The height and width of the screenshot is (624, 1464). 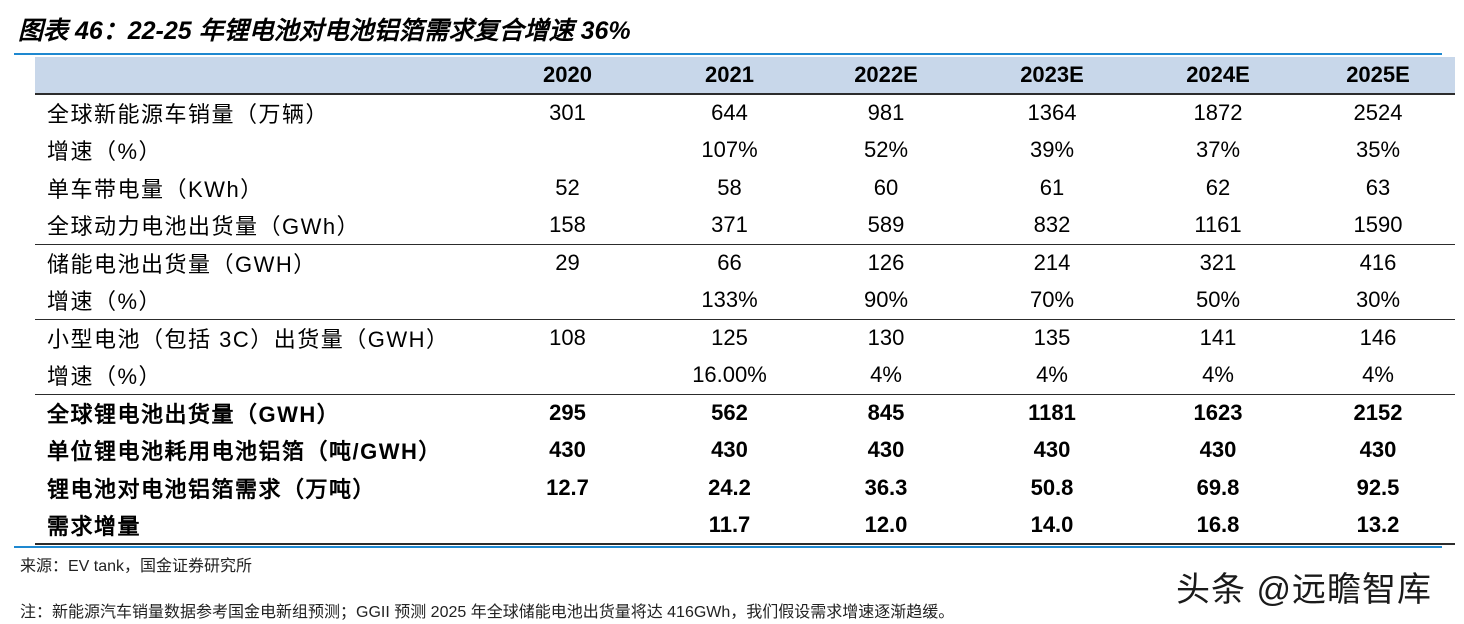 I want to click on table-cell: 52%, so click(x=886, y=150).